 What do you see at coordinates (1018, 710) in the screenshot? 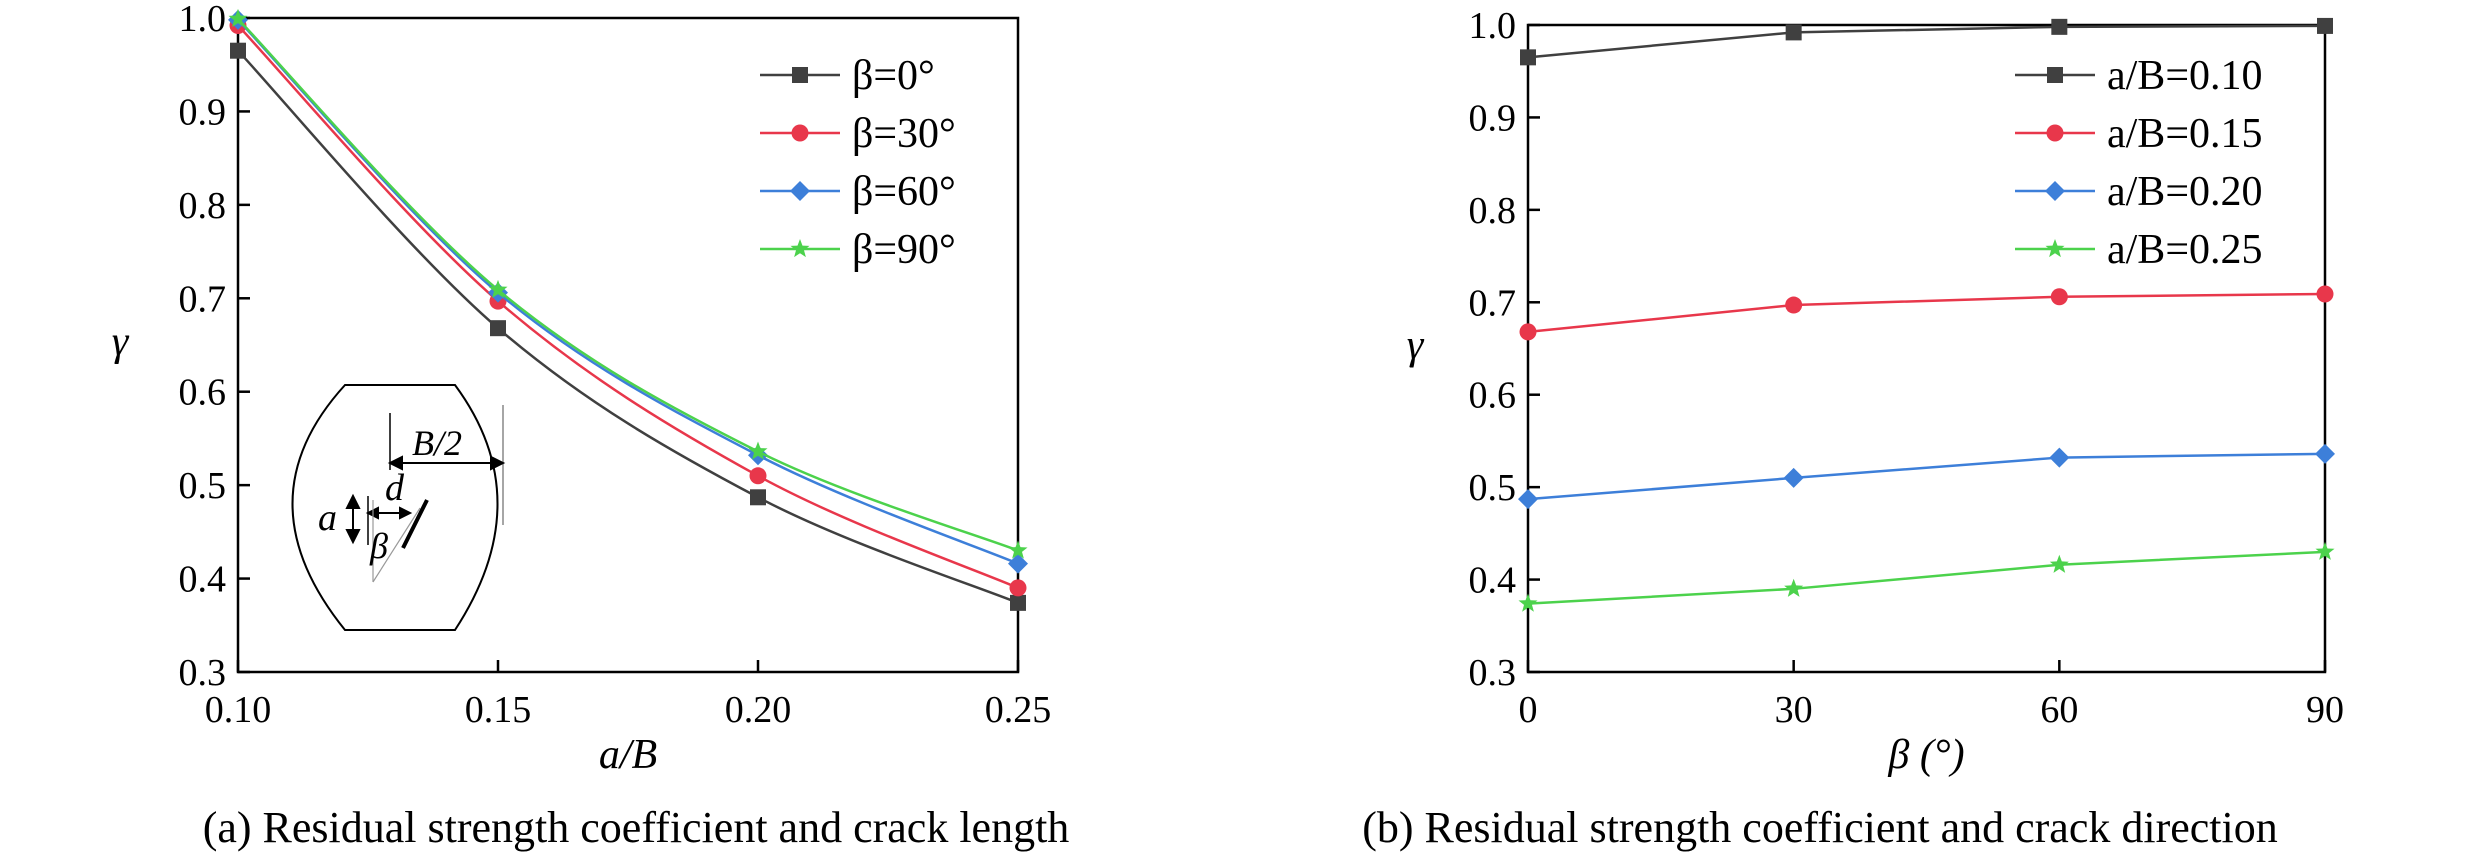
I see `x-tick-label: 0.25` at bounding box center [1018, 710].